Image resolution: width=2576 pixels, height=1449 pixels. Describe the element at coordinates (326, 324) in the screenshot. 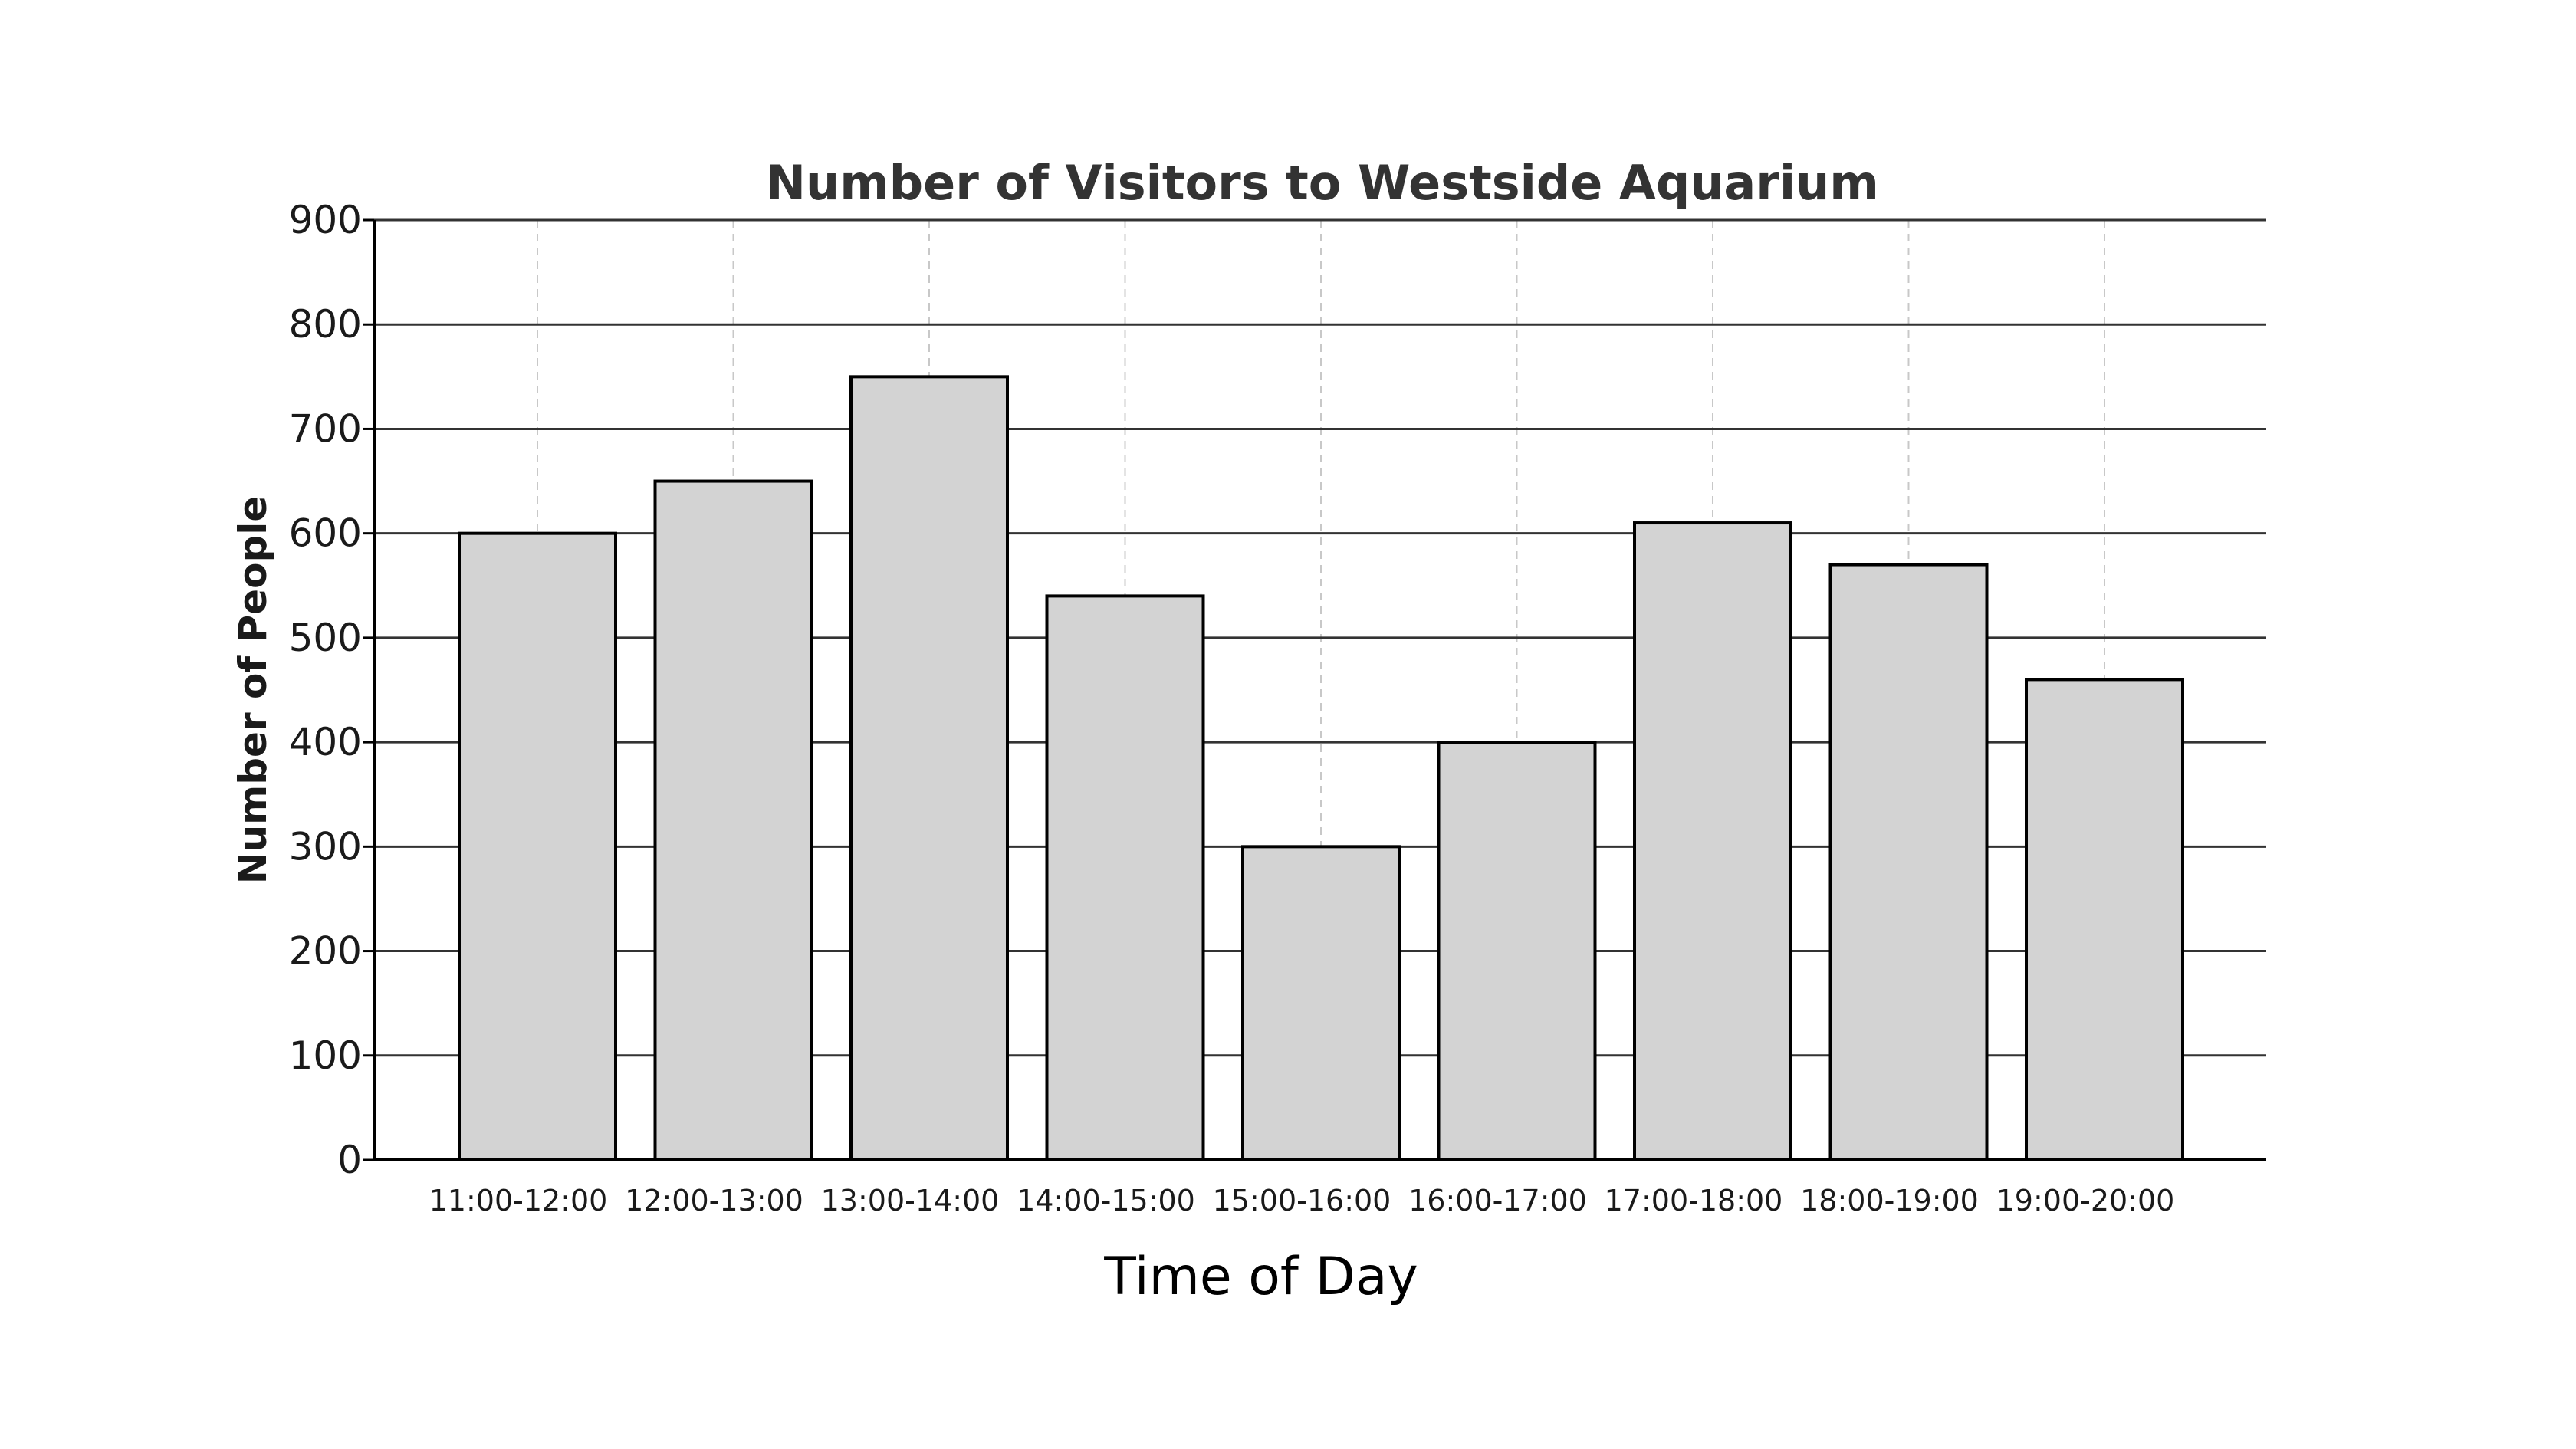

I see `y-tick-label: 800` at that location.